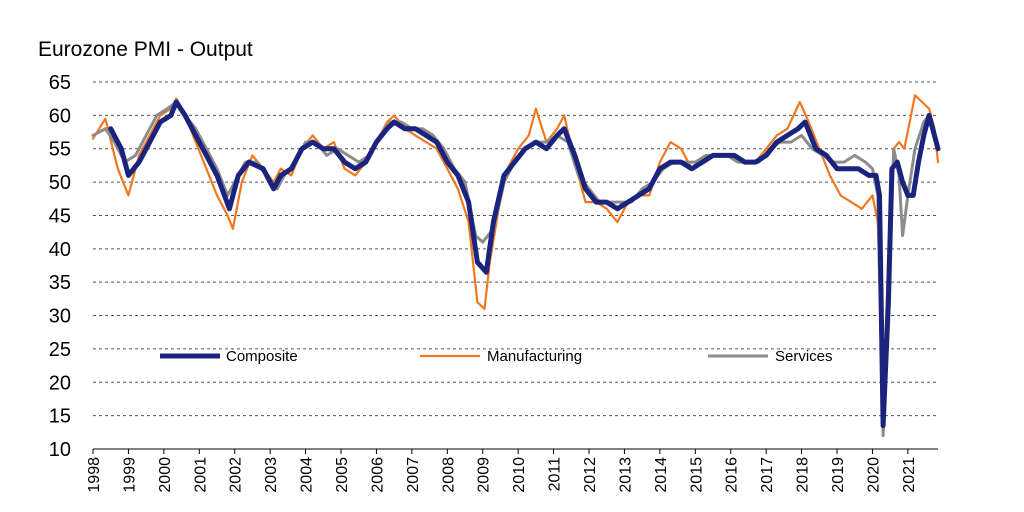 Image resolution: width=1024 pixels, height=512 pixels. Describe the element at coordinates (60, 417) in the screenshot. I see `y-tick-label: 15` at that location.